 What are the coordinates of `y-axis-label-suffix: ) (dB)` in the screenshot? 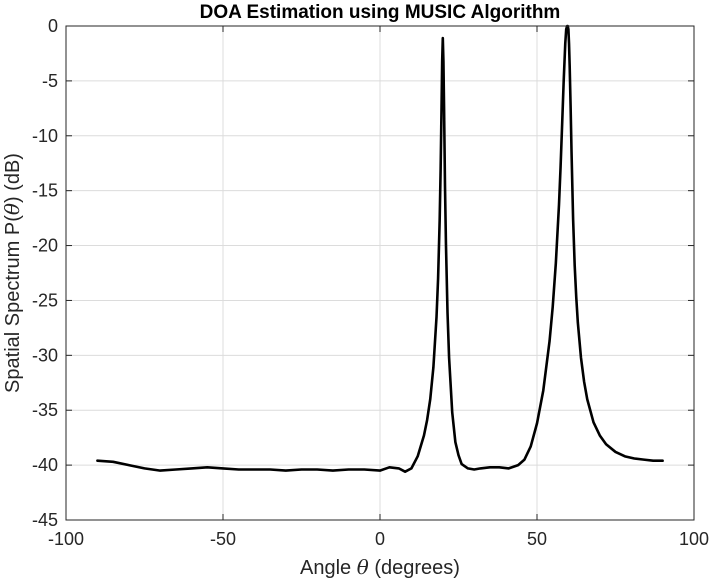 It's located at (13, 178).